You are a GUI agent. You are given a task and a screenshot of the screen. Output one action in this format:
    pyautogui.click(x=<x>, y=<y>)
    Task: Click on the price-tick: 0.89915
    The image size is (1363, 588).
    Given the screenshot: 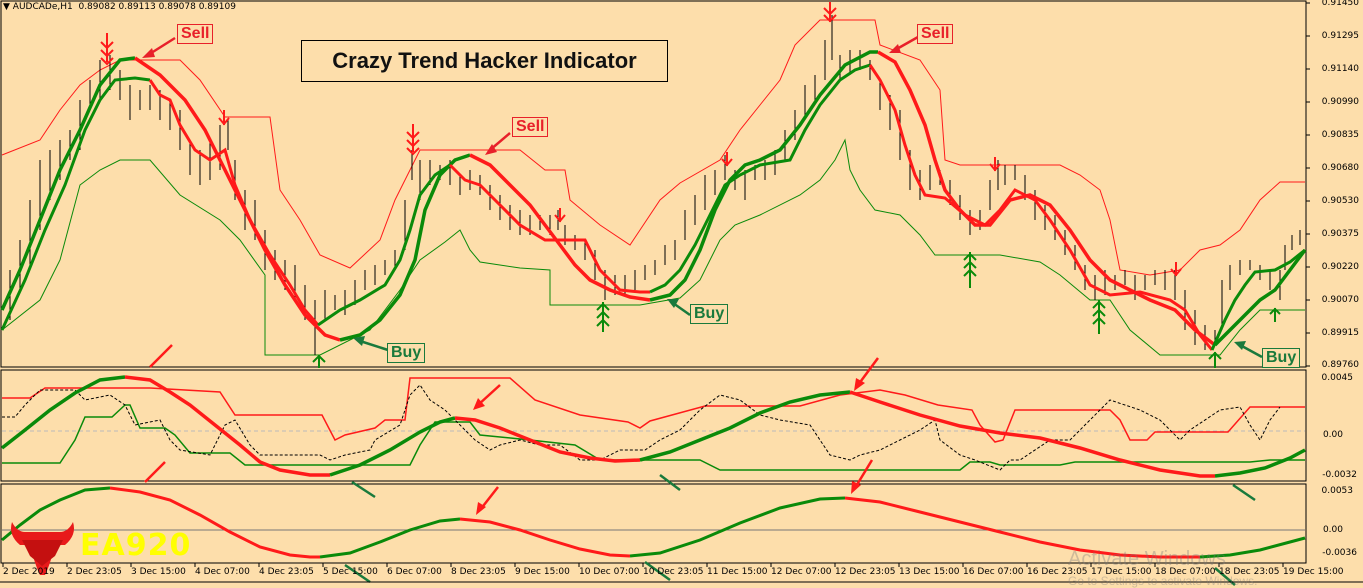 What is the action you would take?
    pyautogui.click(x=1340, y=333)
    